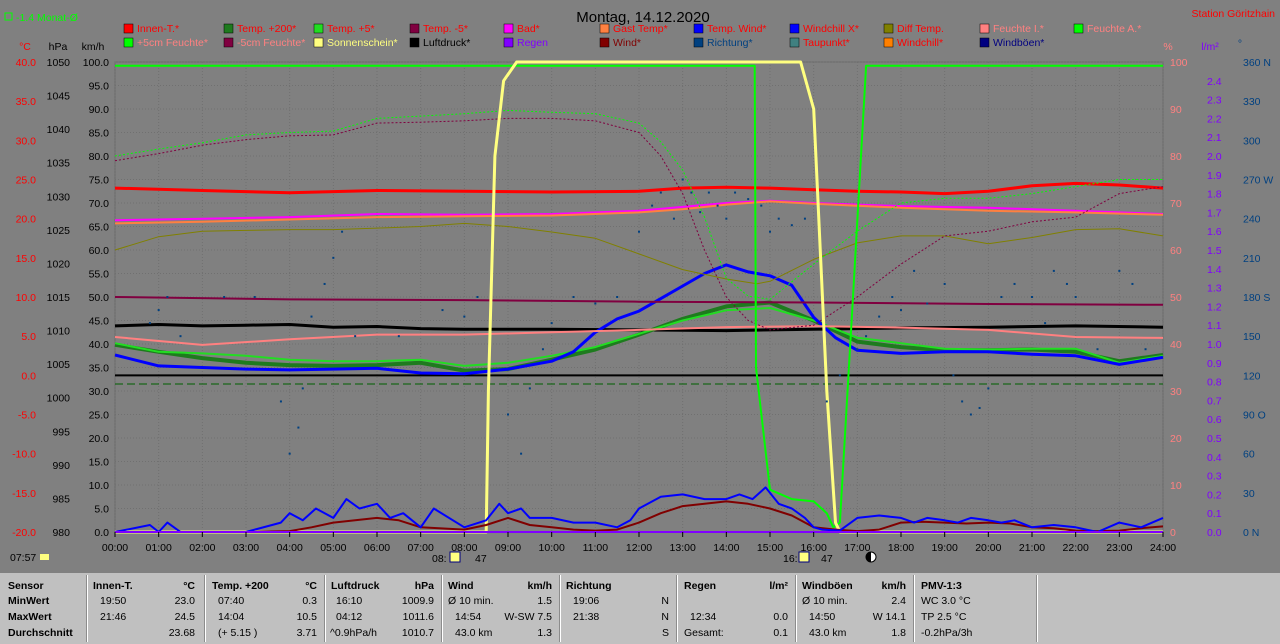  I want to click on pressure-tick-label: 1045, so click(59, 97).